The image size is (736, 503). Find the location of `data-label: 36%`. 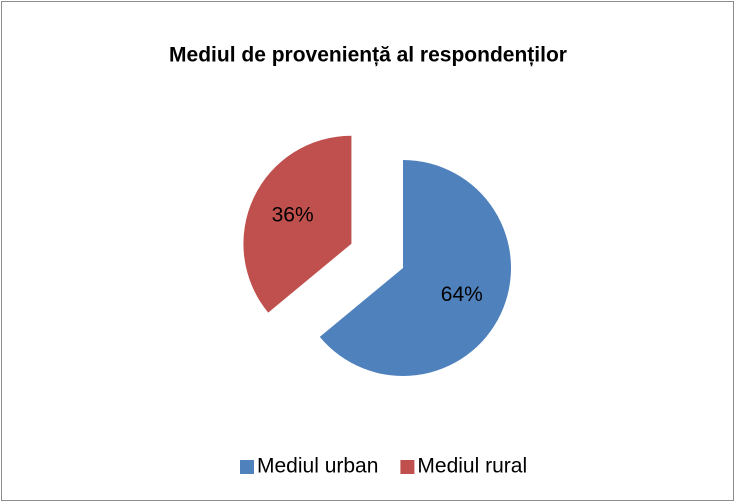

data-label: 36% is located at coordinates (293, 215).